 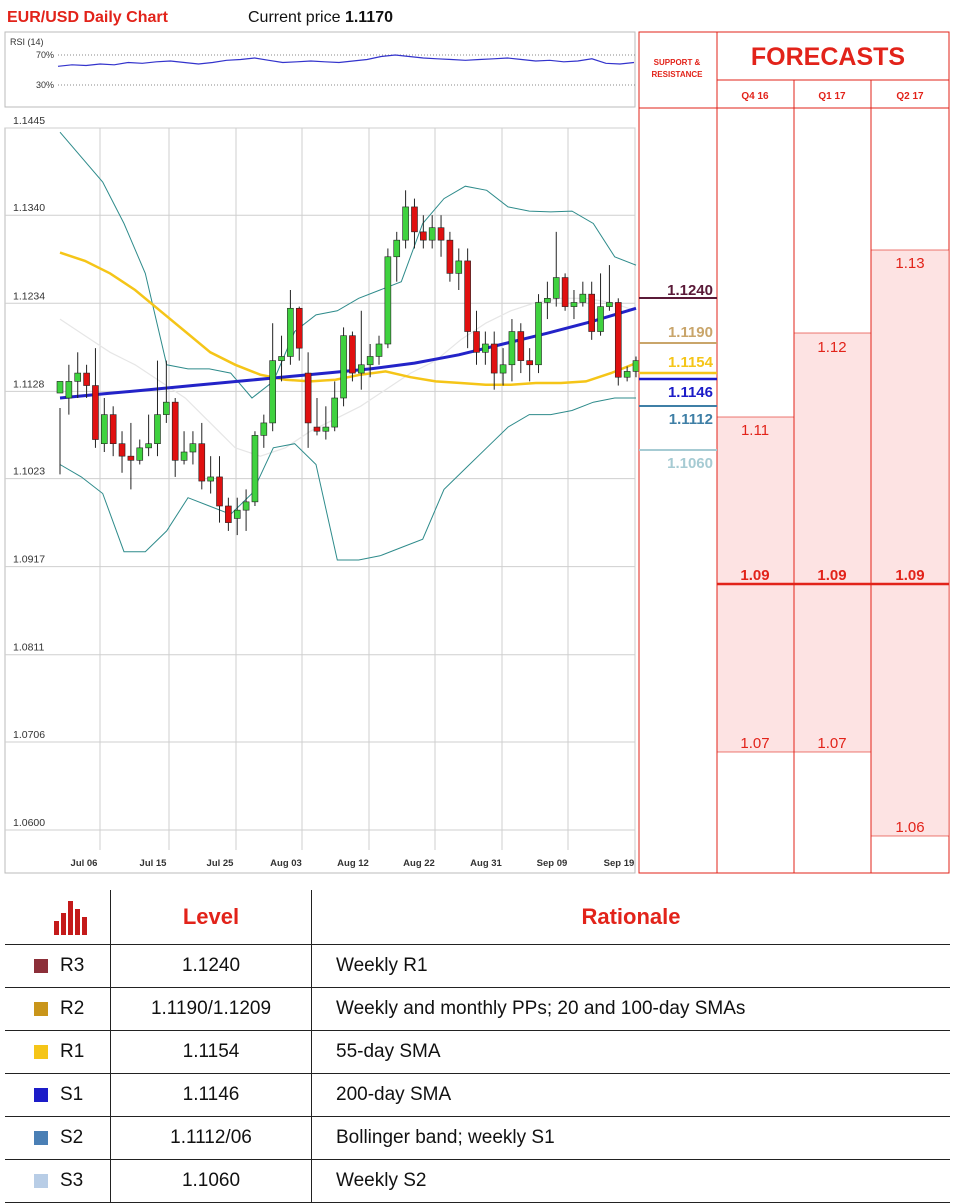 I want to click on y-tick-label: 1.0706, so click(x=29, y=735).